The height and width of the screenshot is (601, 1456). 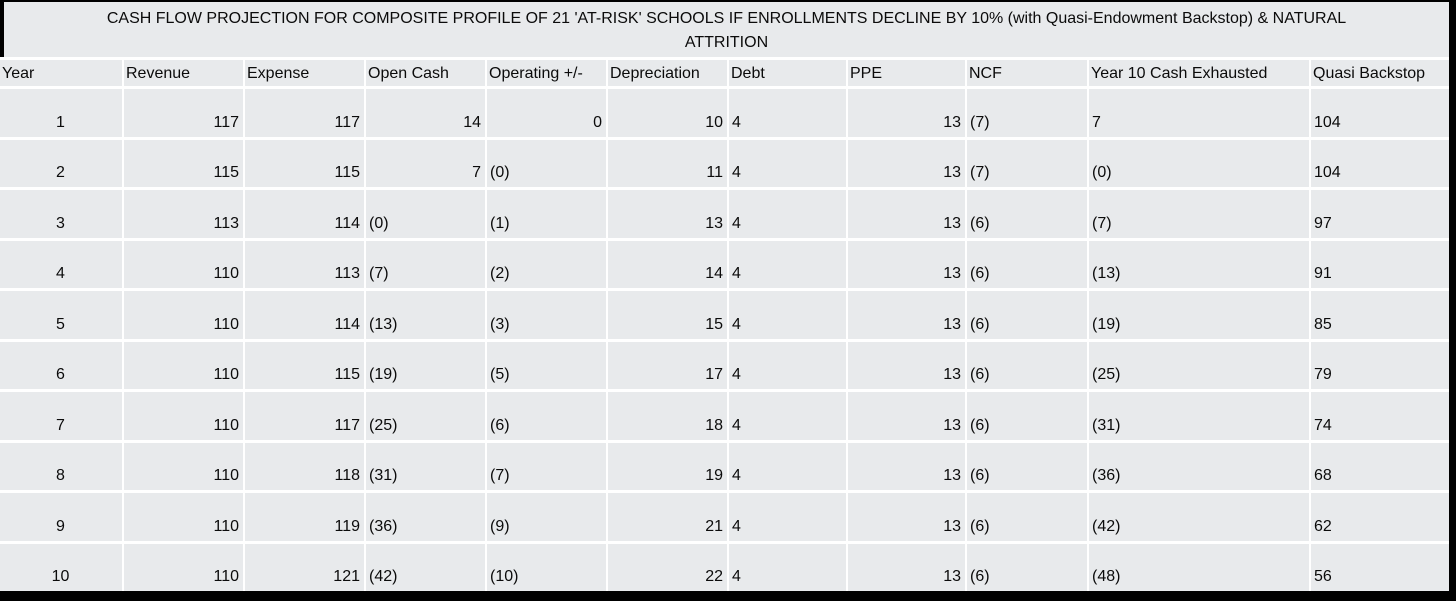 What do you see at coordinates (667, 466) in the screenshot?
I see `cell-depreciation-y8: 19` at bounding box center [667, 466].